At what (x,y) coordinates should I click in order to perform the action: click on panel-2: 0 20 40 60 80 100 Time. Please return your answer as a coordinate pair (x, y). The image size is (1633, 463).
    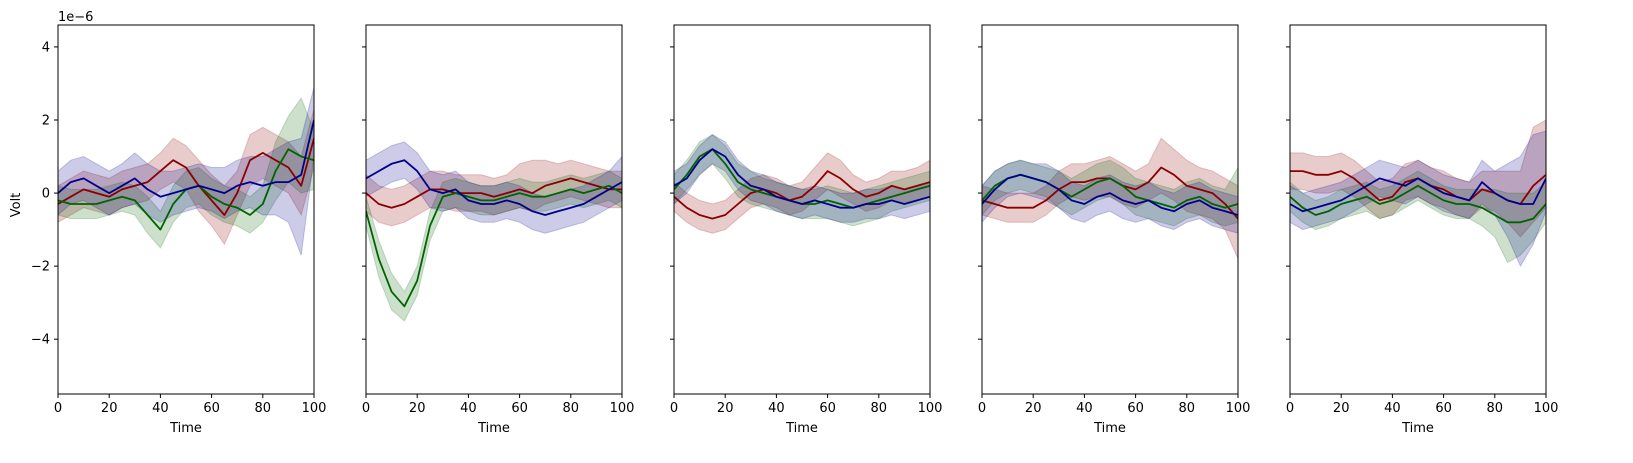
    Looking at the image, I should click on (498, 230).